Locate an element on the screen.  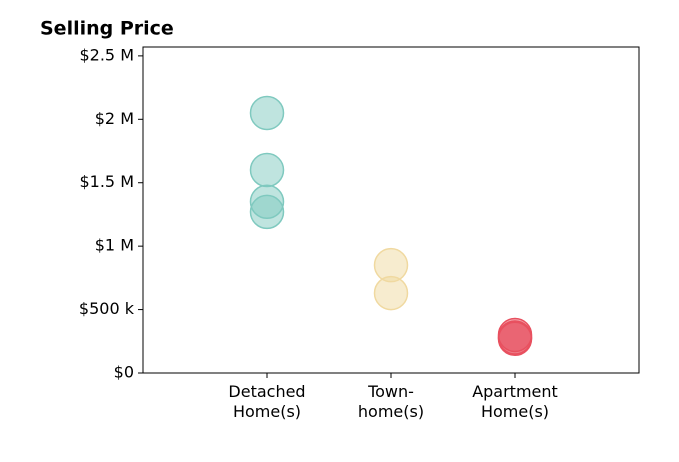
x-tick-label: Town-home(s) is located at coordinates (391, 401).